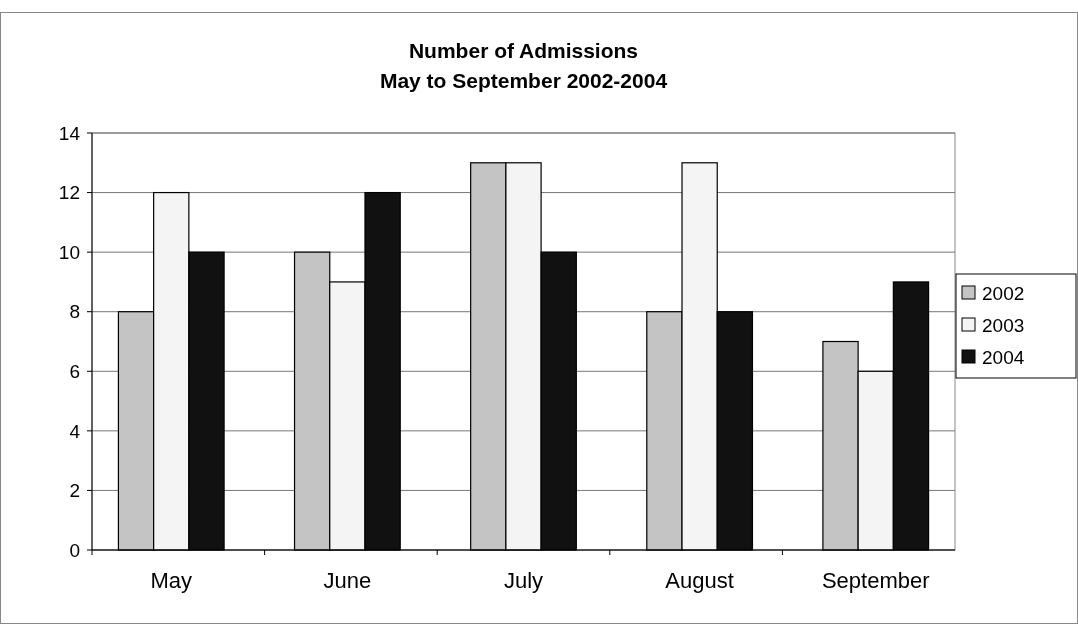  Describe the element at coordinates (699, 580) in the screenshot. I see `x-tick-label: August` at that location.